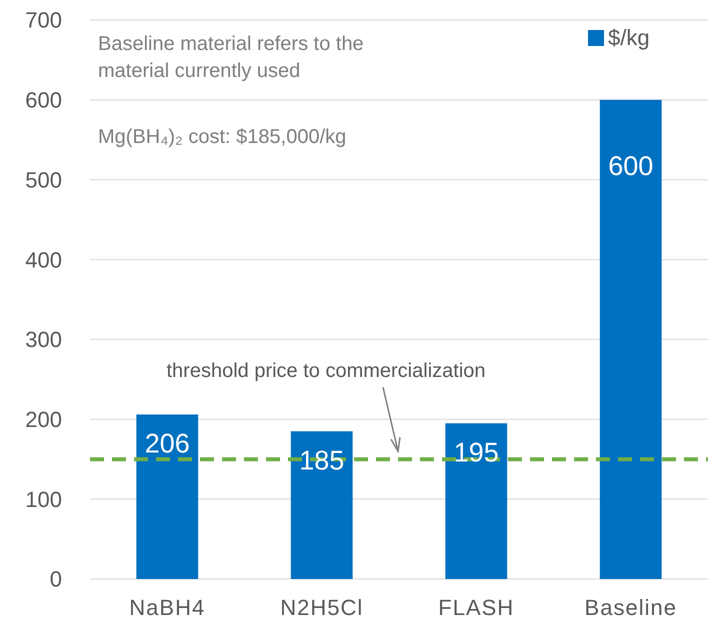 The image size is (721, 638). Describe the element at coordinates (56, 579) in the screenshot. I see `y-tick-label: 0` at that location.